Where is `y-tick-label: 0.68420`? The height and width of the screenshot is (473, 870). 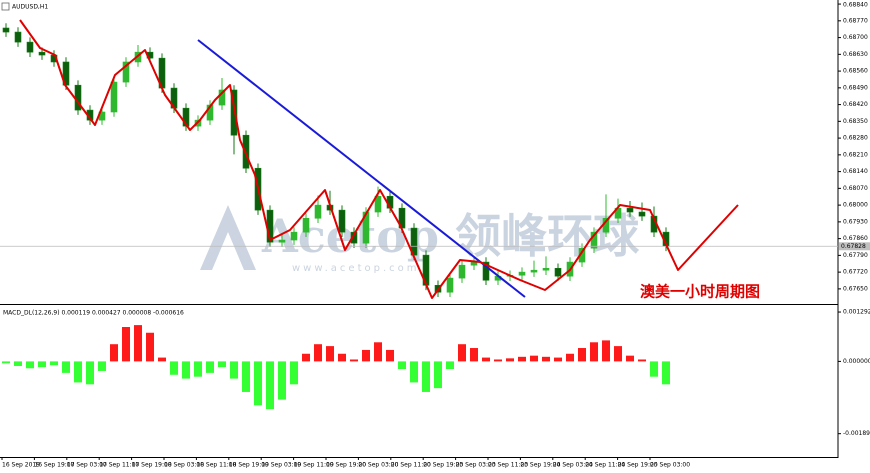 y-tick-label: 0.68420 is located at coordinates (855, 104).